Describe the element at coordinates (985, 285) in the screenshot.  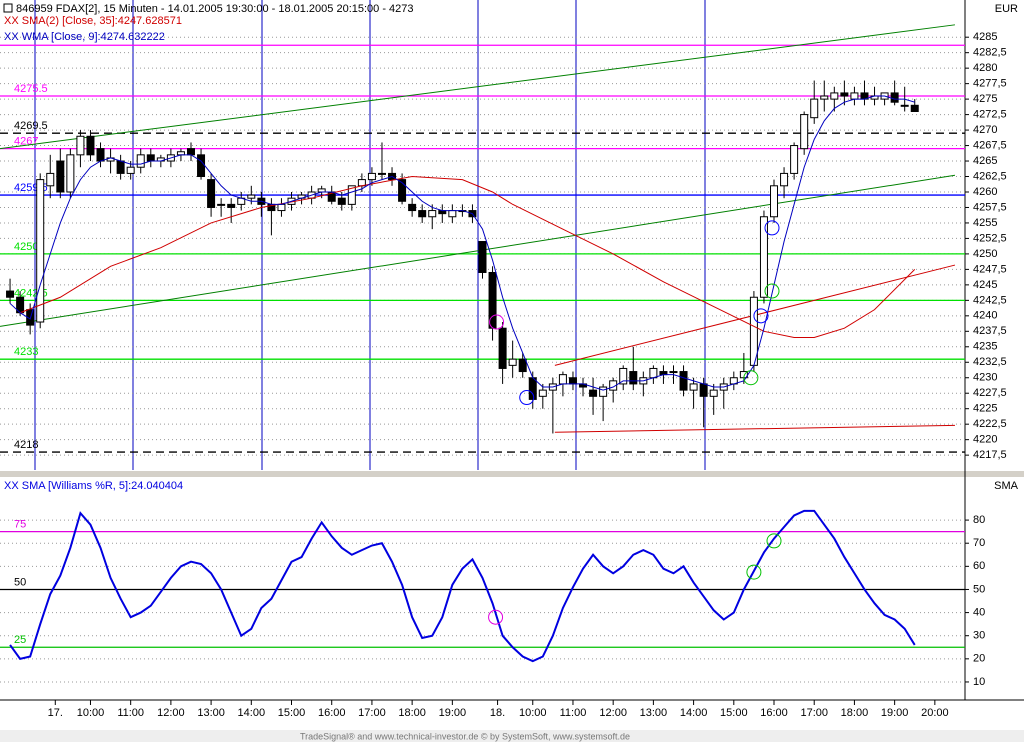
I see `y-tick-label: 4245` at that location.